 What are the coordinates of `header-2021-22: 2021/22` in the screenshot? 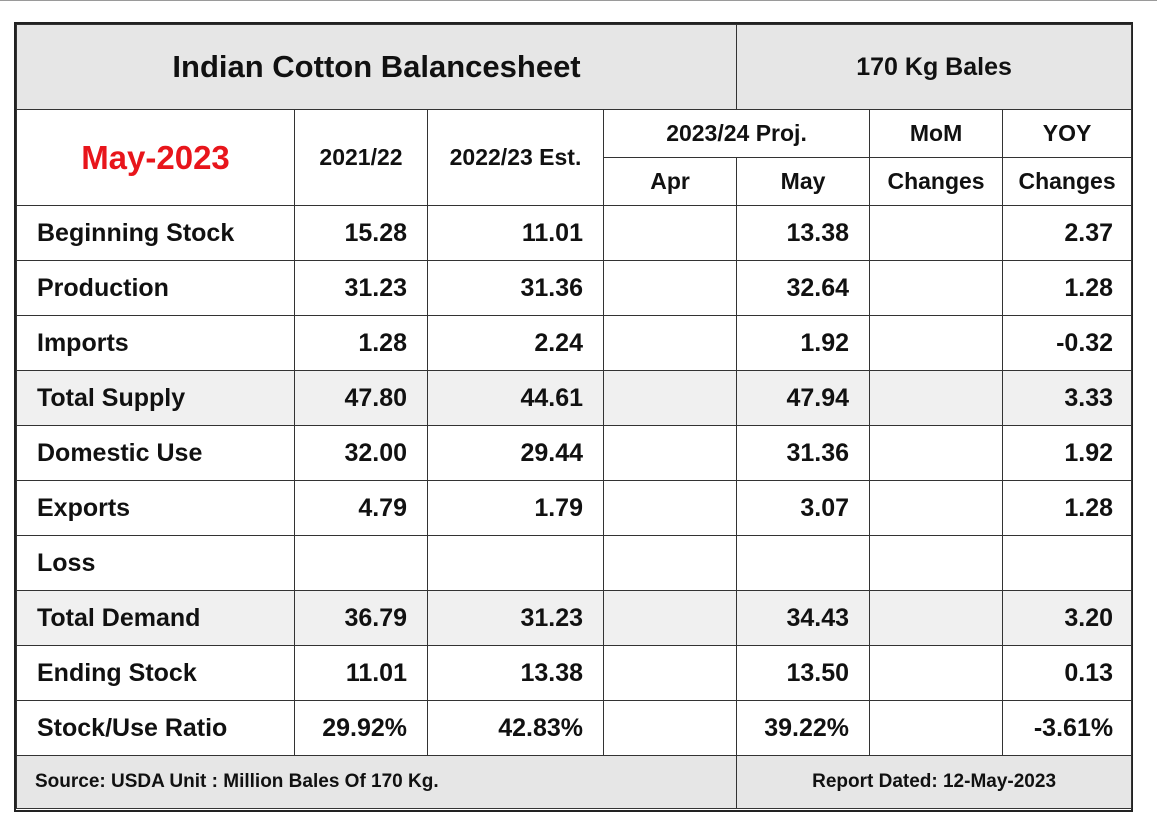 It's located at (361, 157).